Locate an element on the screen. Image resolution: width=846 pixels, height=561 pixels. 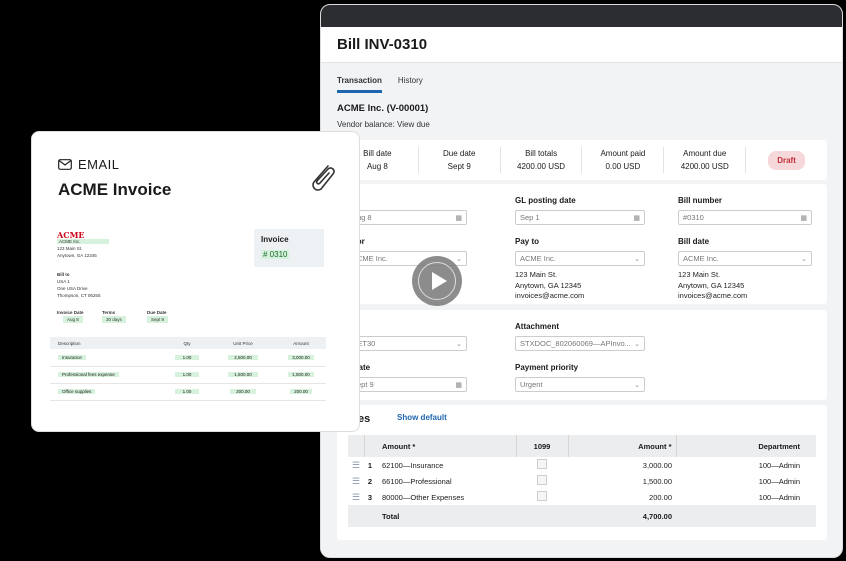
due-date-value: Sept 9 is located at coordinates (363, 384).